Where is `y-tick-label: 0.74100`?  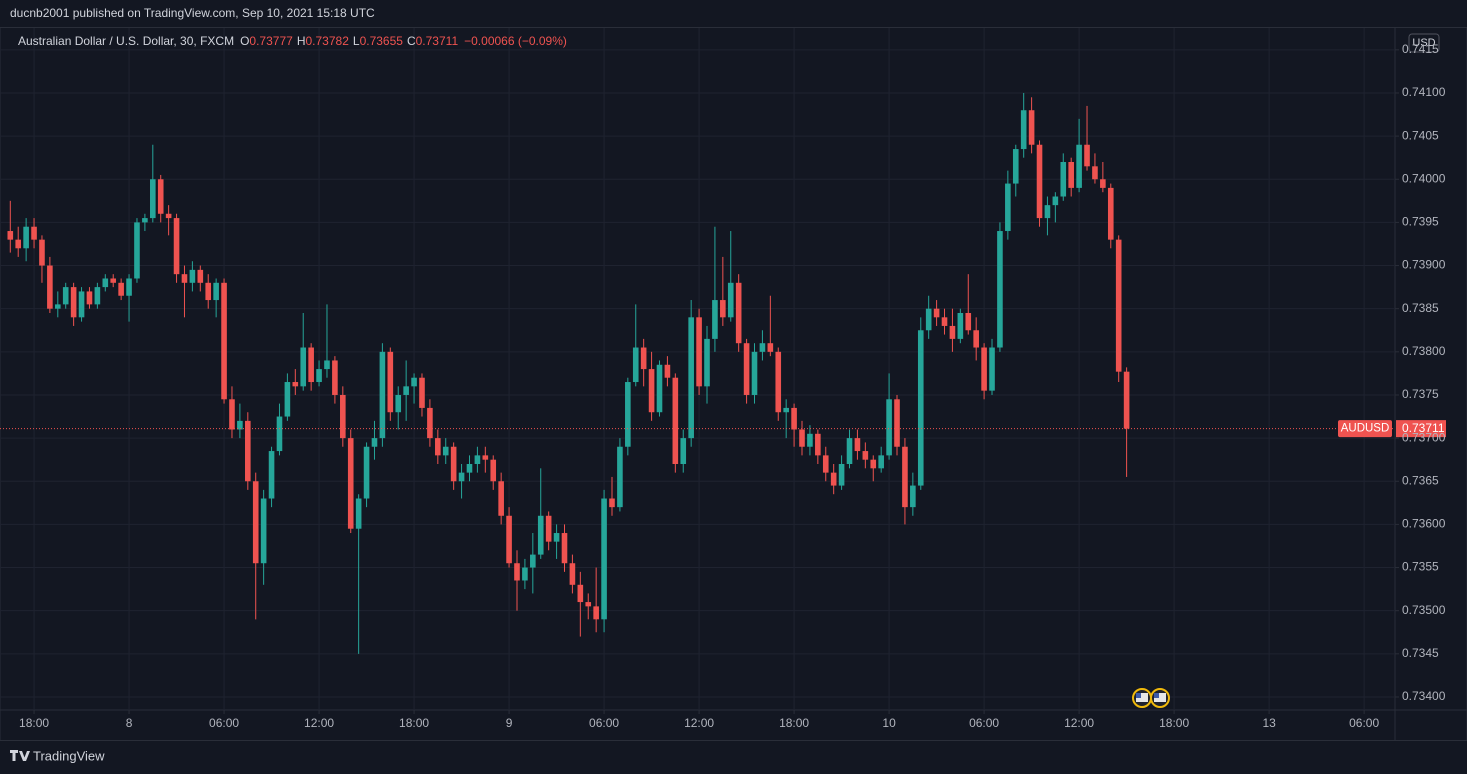 y-tick-label: 0.74100 is located at coordinates (1424, 92).